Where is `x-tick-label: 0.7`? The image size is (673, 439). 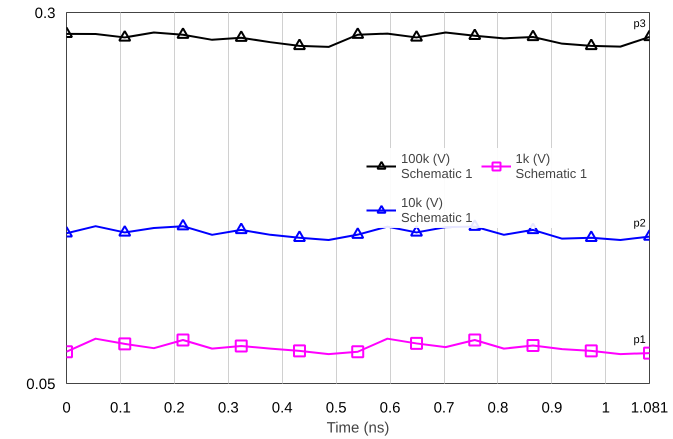
x-tick-label: 0.7 is located at coordinates (444, 408).